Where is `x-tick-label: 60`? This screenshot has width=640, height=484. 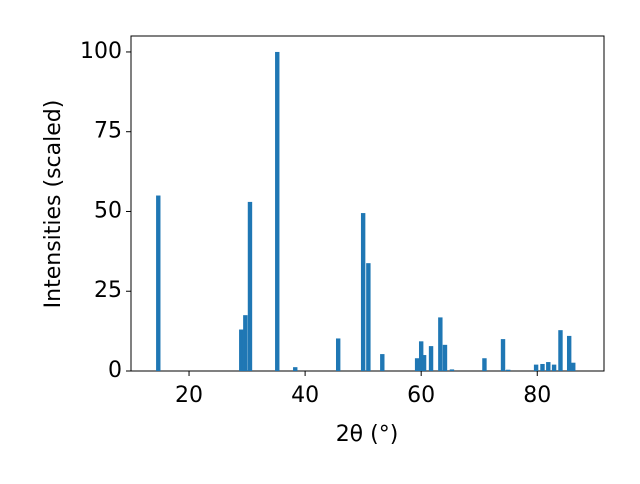
x-tick-label: 60 is located at coordinates (421, 395).